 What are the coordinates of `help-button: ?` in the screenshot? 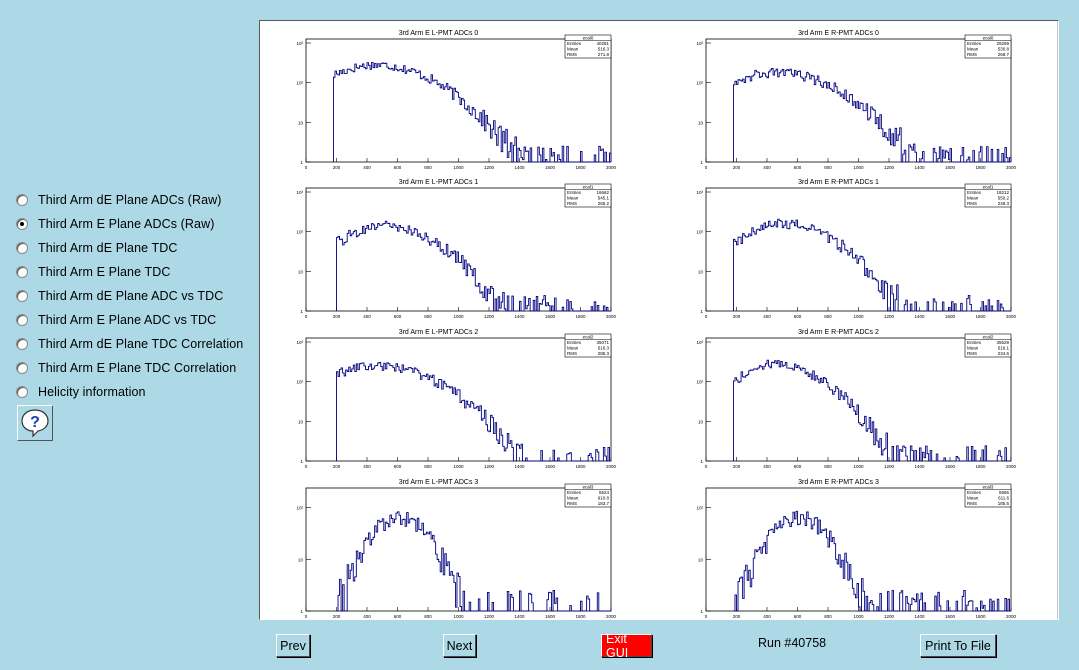 It's located at (35, 423).